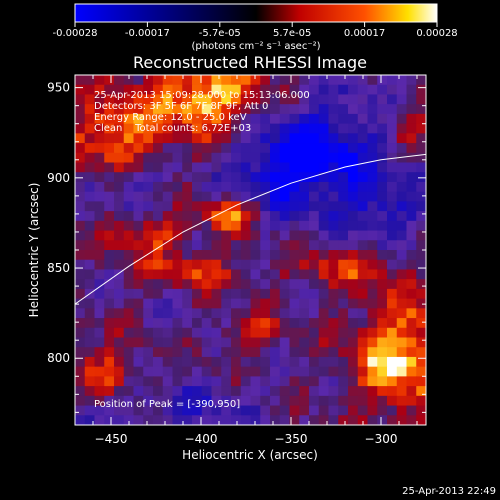  Describe the element at coordinates (58, 358) in the screenshot. I see `y-tick-label: 800` at that location.